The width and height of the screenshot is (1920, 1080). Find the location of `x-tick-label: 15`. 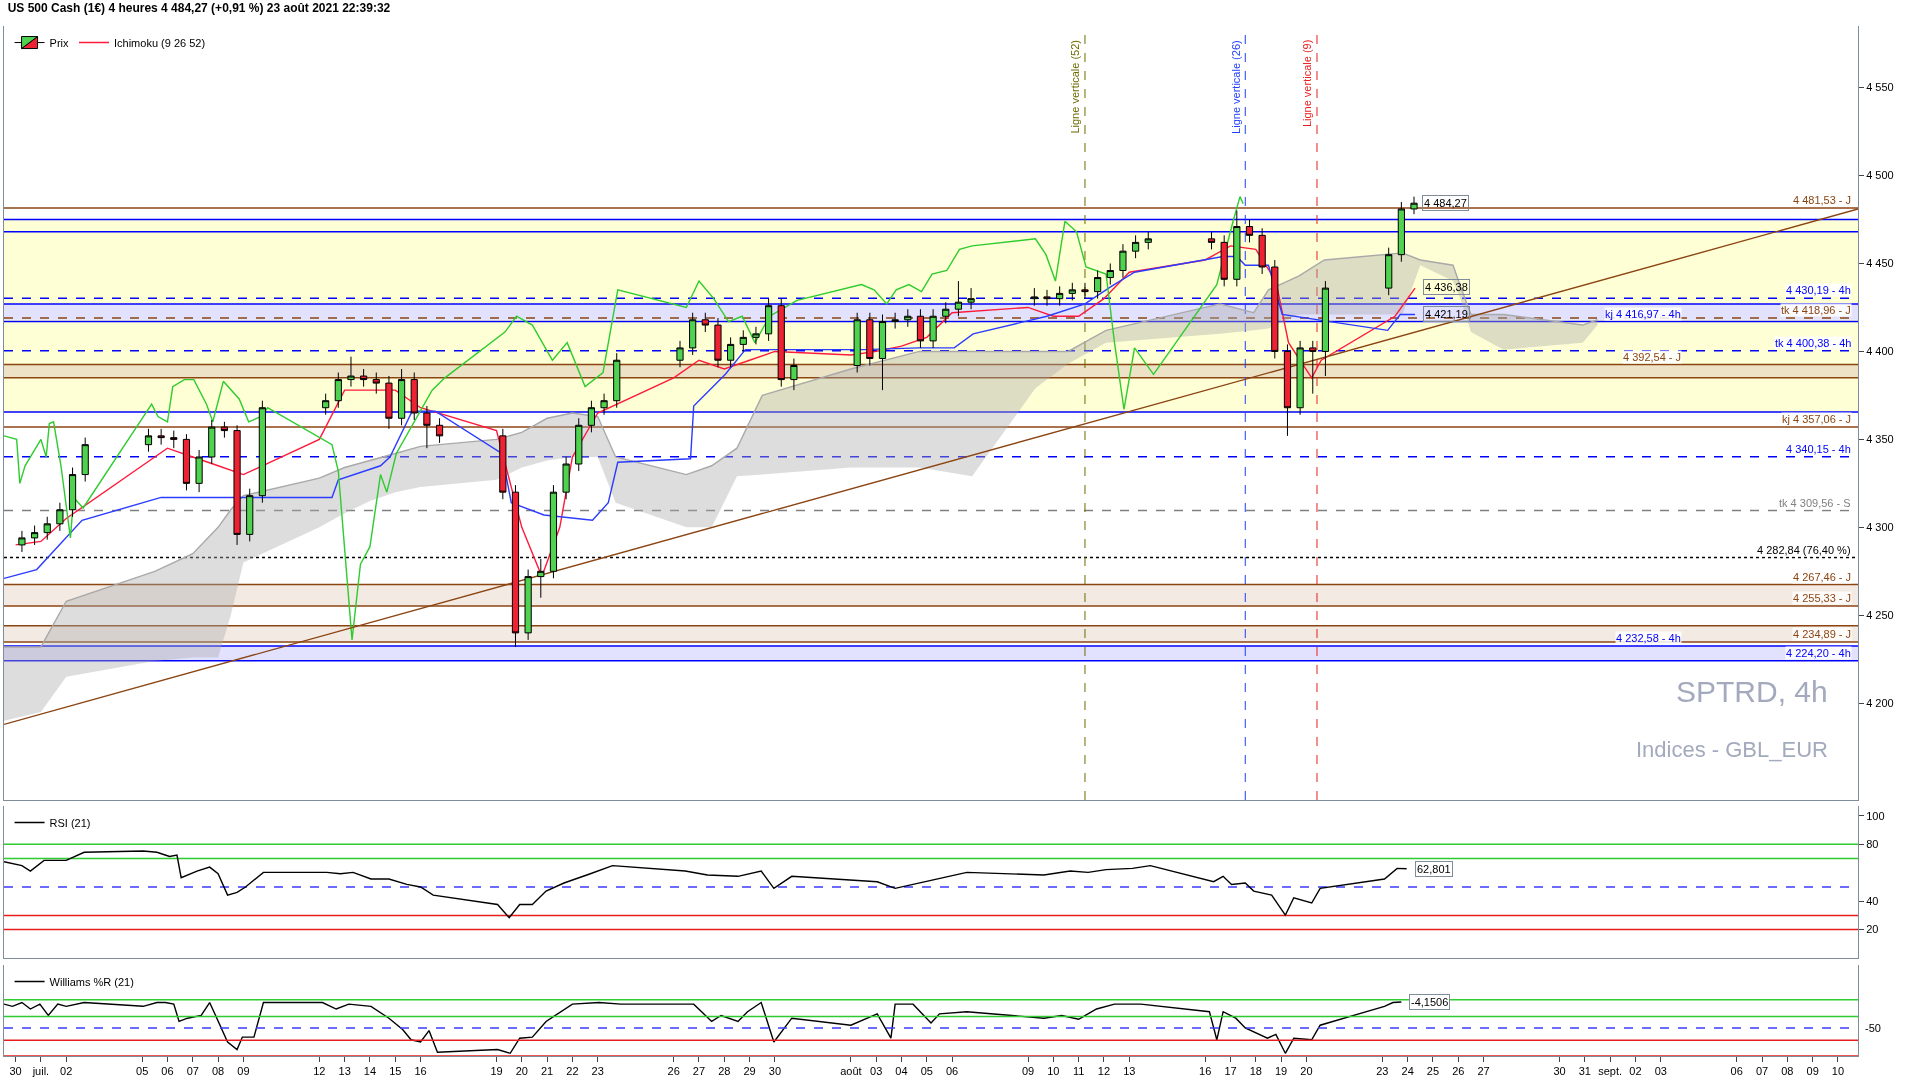

x-tick-label: 15 is located at coordinates (395, 1071).